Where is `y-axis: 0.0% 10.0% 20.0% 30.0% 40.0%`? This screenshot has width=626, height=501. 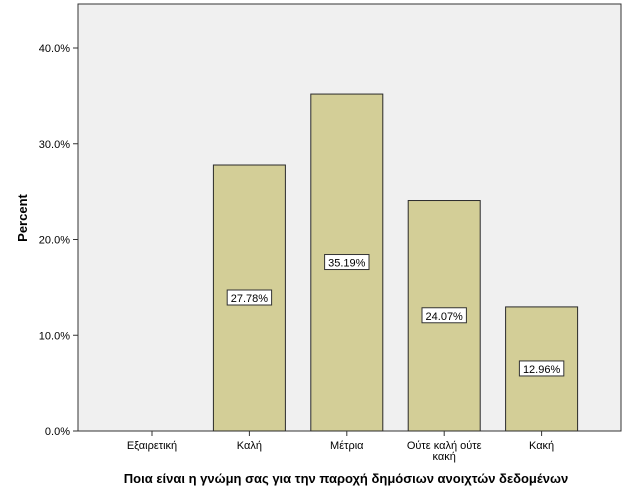
y-axis: 0.0% 10.0% 20.0% 30.0% 40.0% is located at coordinates (58, 240).